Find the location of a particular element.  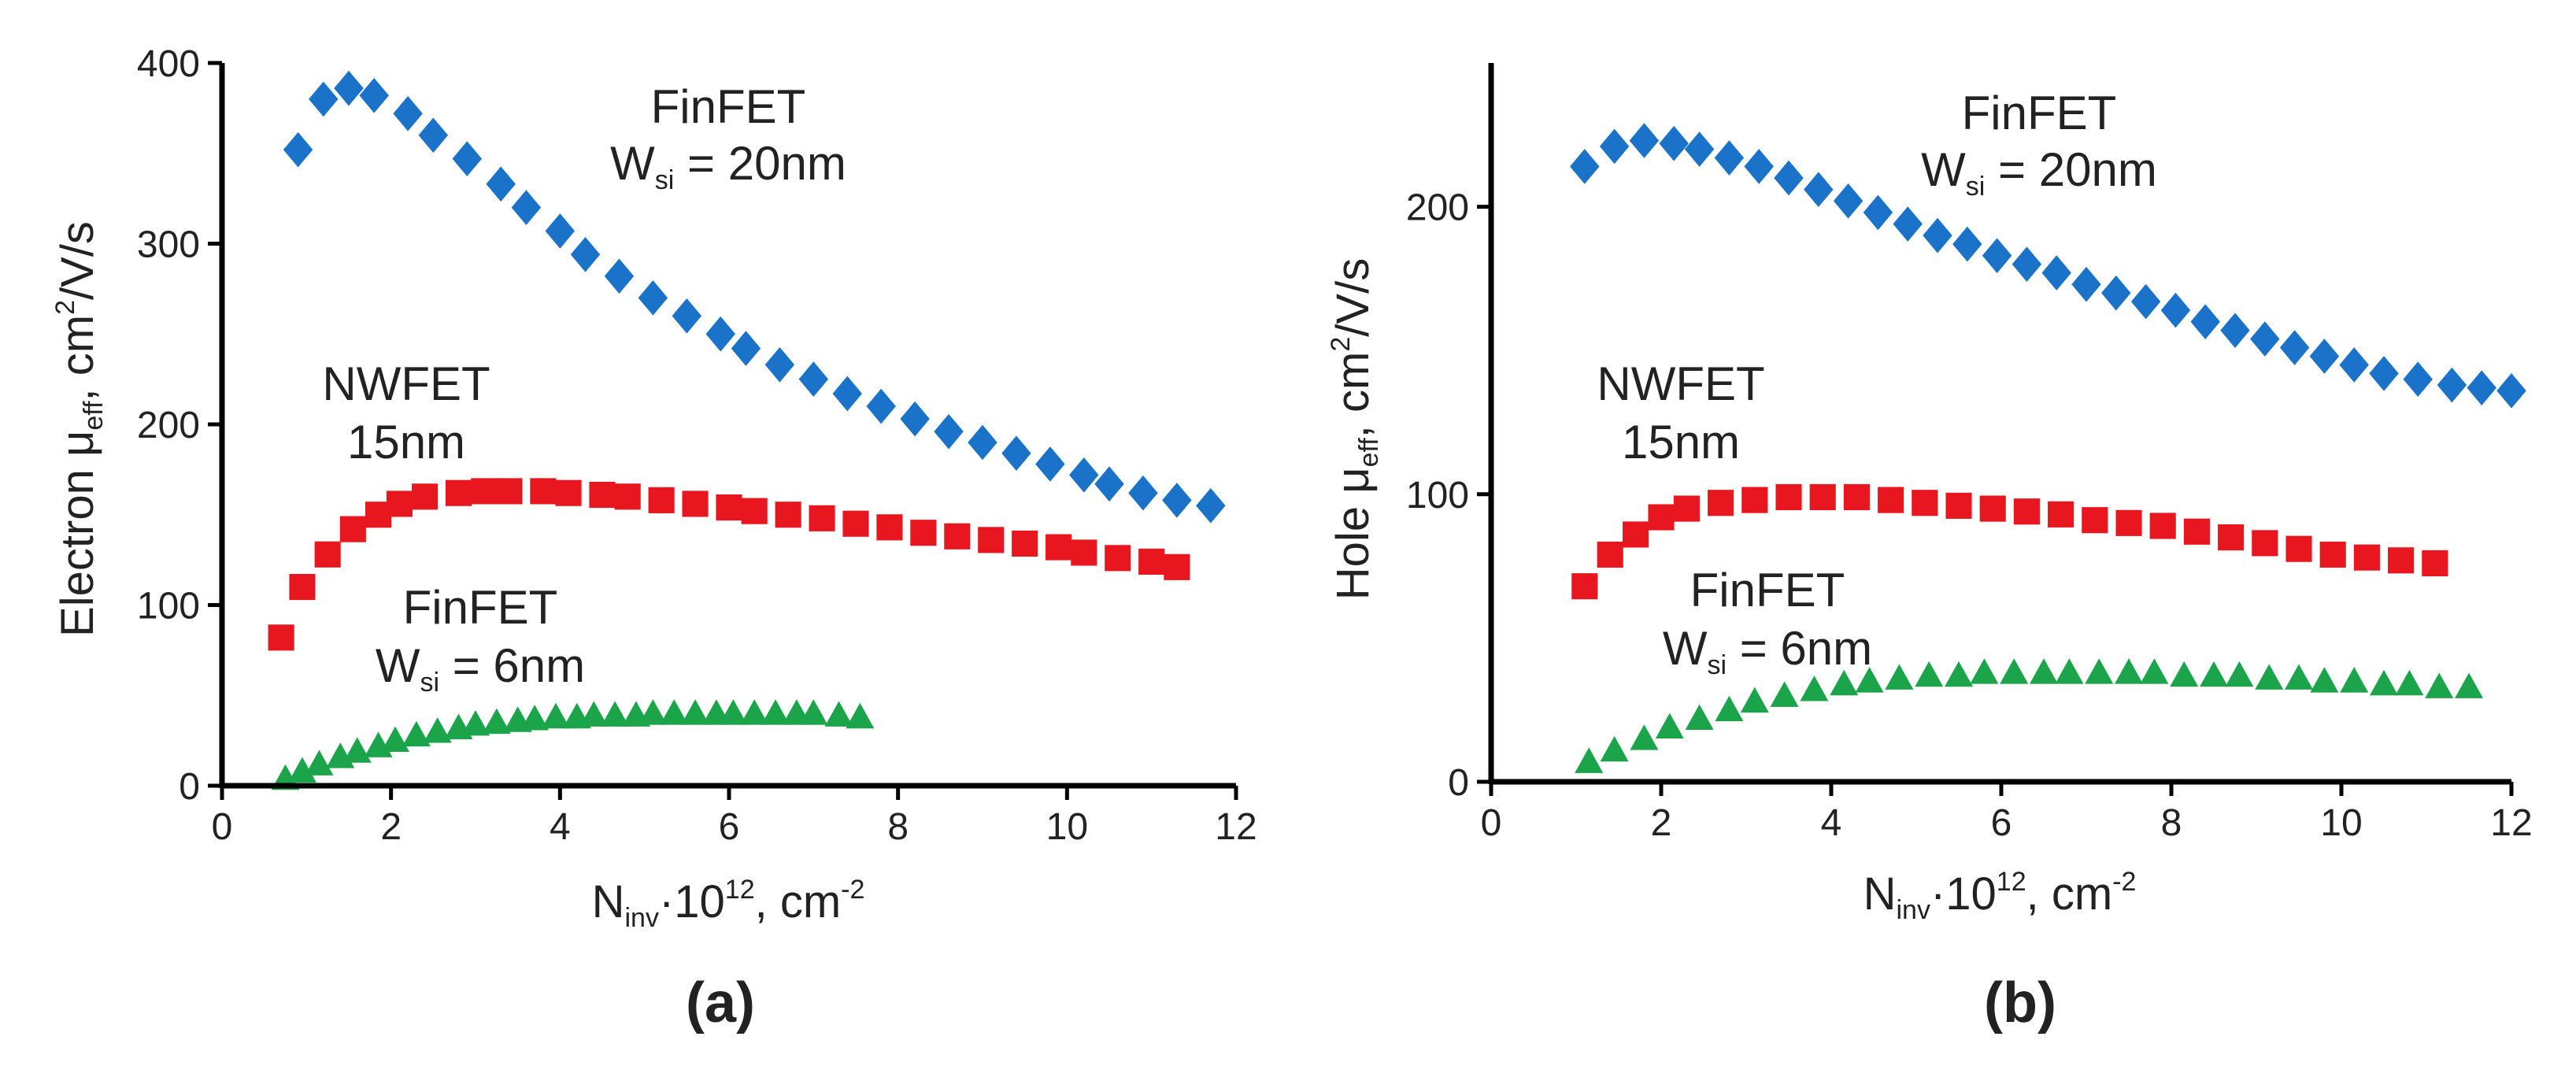

marker-b-series2-point28 is located at coordinates (2384, 683).